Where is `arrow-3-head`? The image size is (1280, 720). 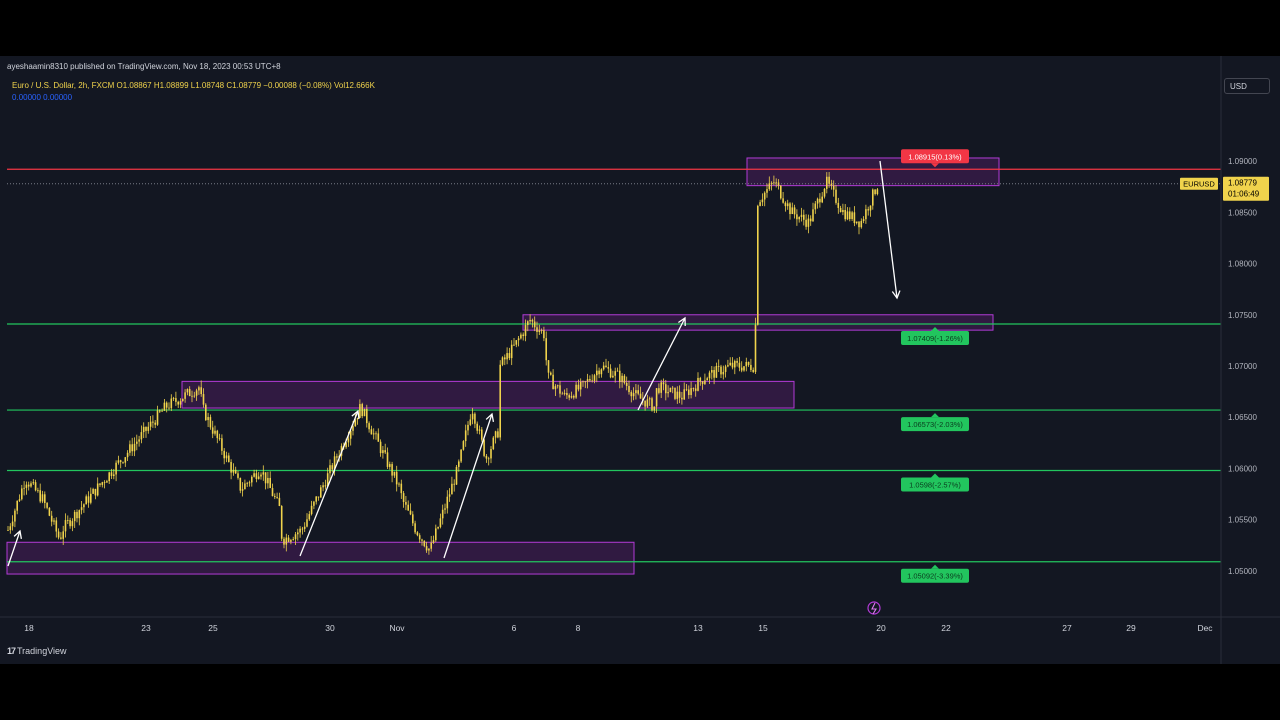 arrow-3-head is located at coordinates (490, 417).